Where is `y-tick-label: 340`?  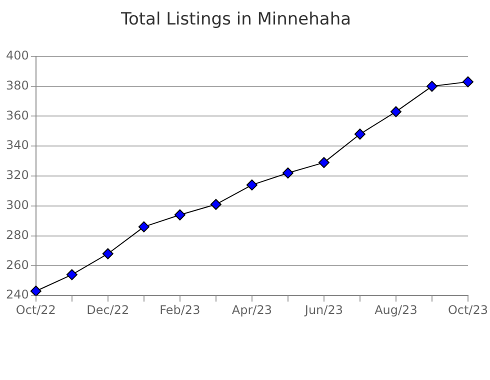 y-tick-label: 340 is located at coordinates (17, 145).